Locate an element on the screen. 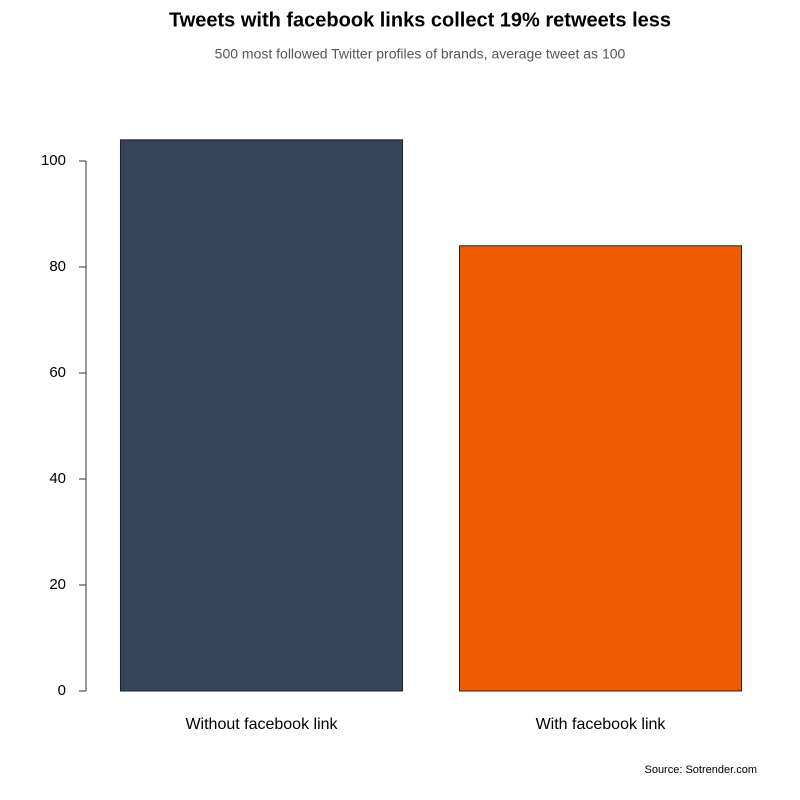 Image resolution: width=800 pixels, height=800 pixels. y-tick-label: 40 is located at coordinates (57, 478).